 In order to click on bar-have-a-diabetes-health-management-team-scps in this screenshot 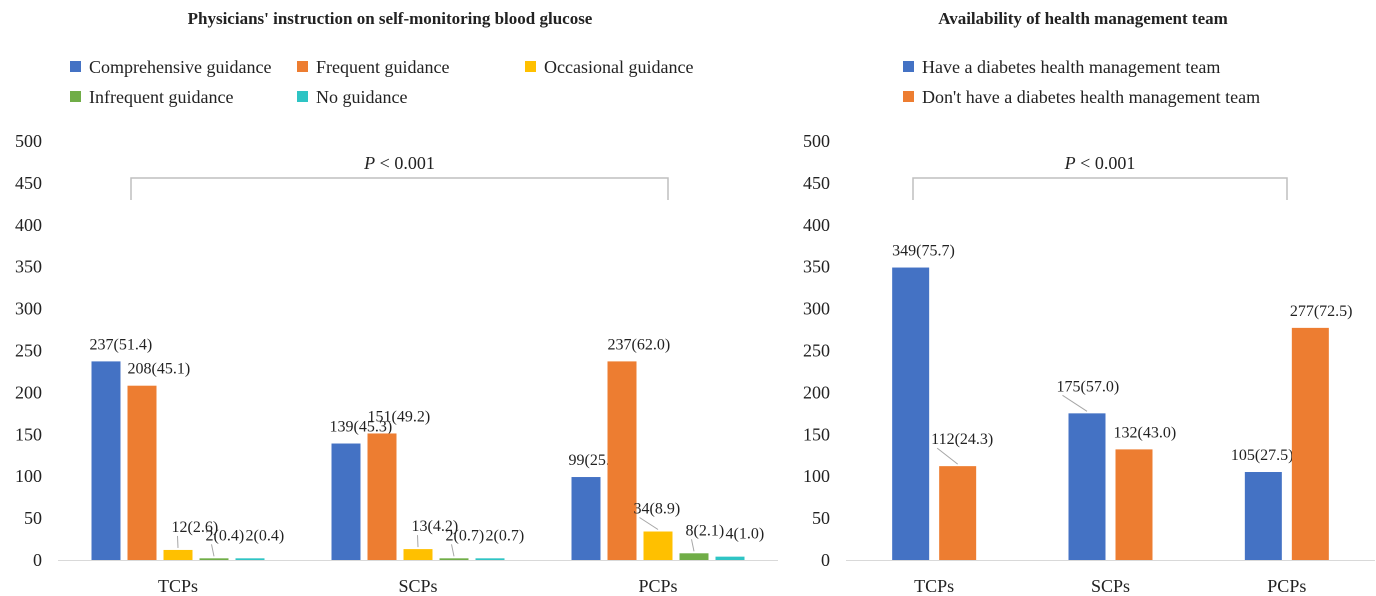, I will do `click(1087, 486)`.